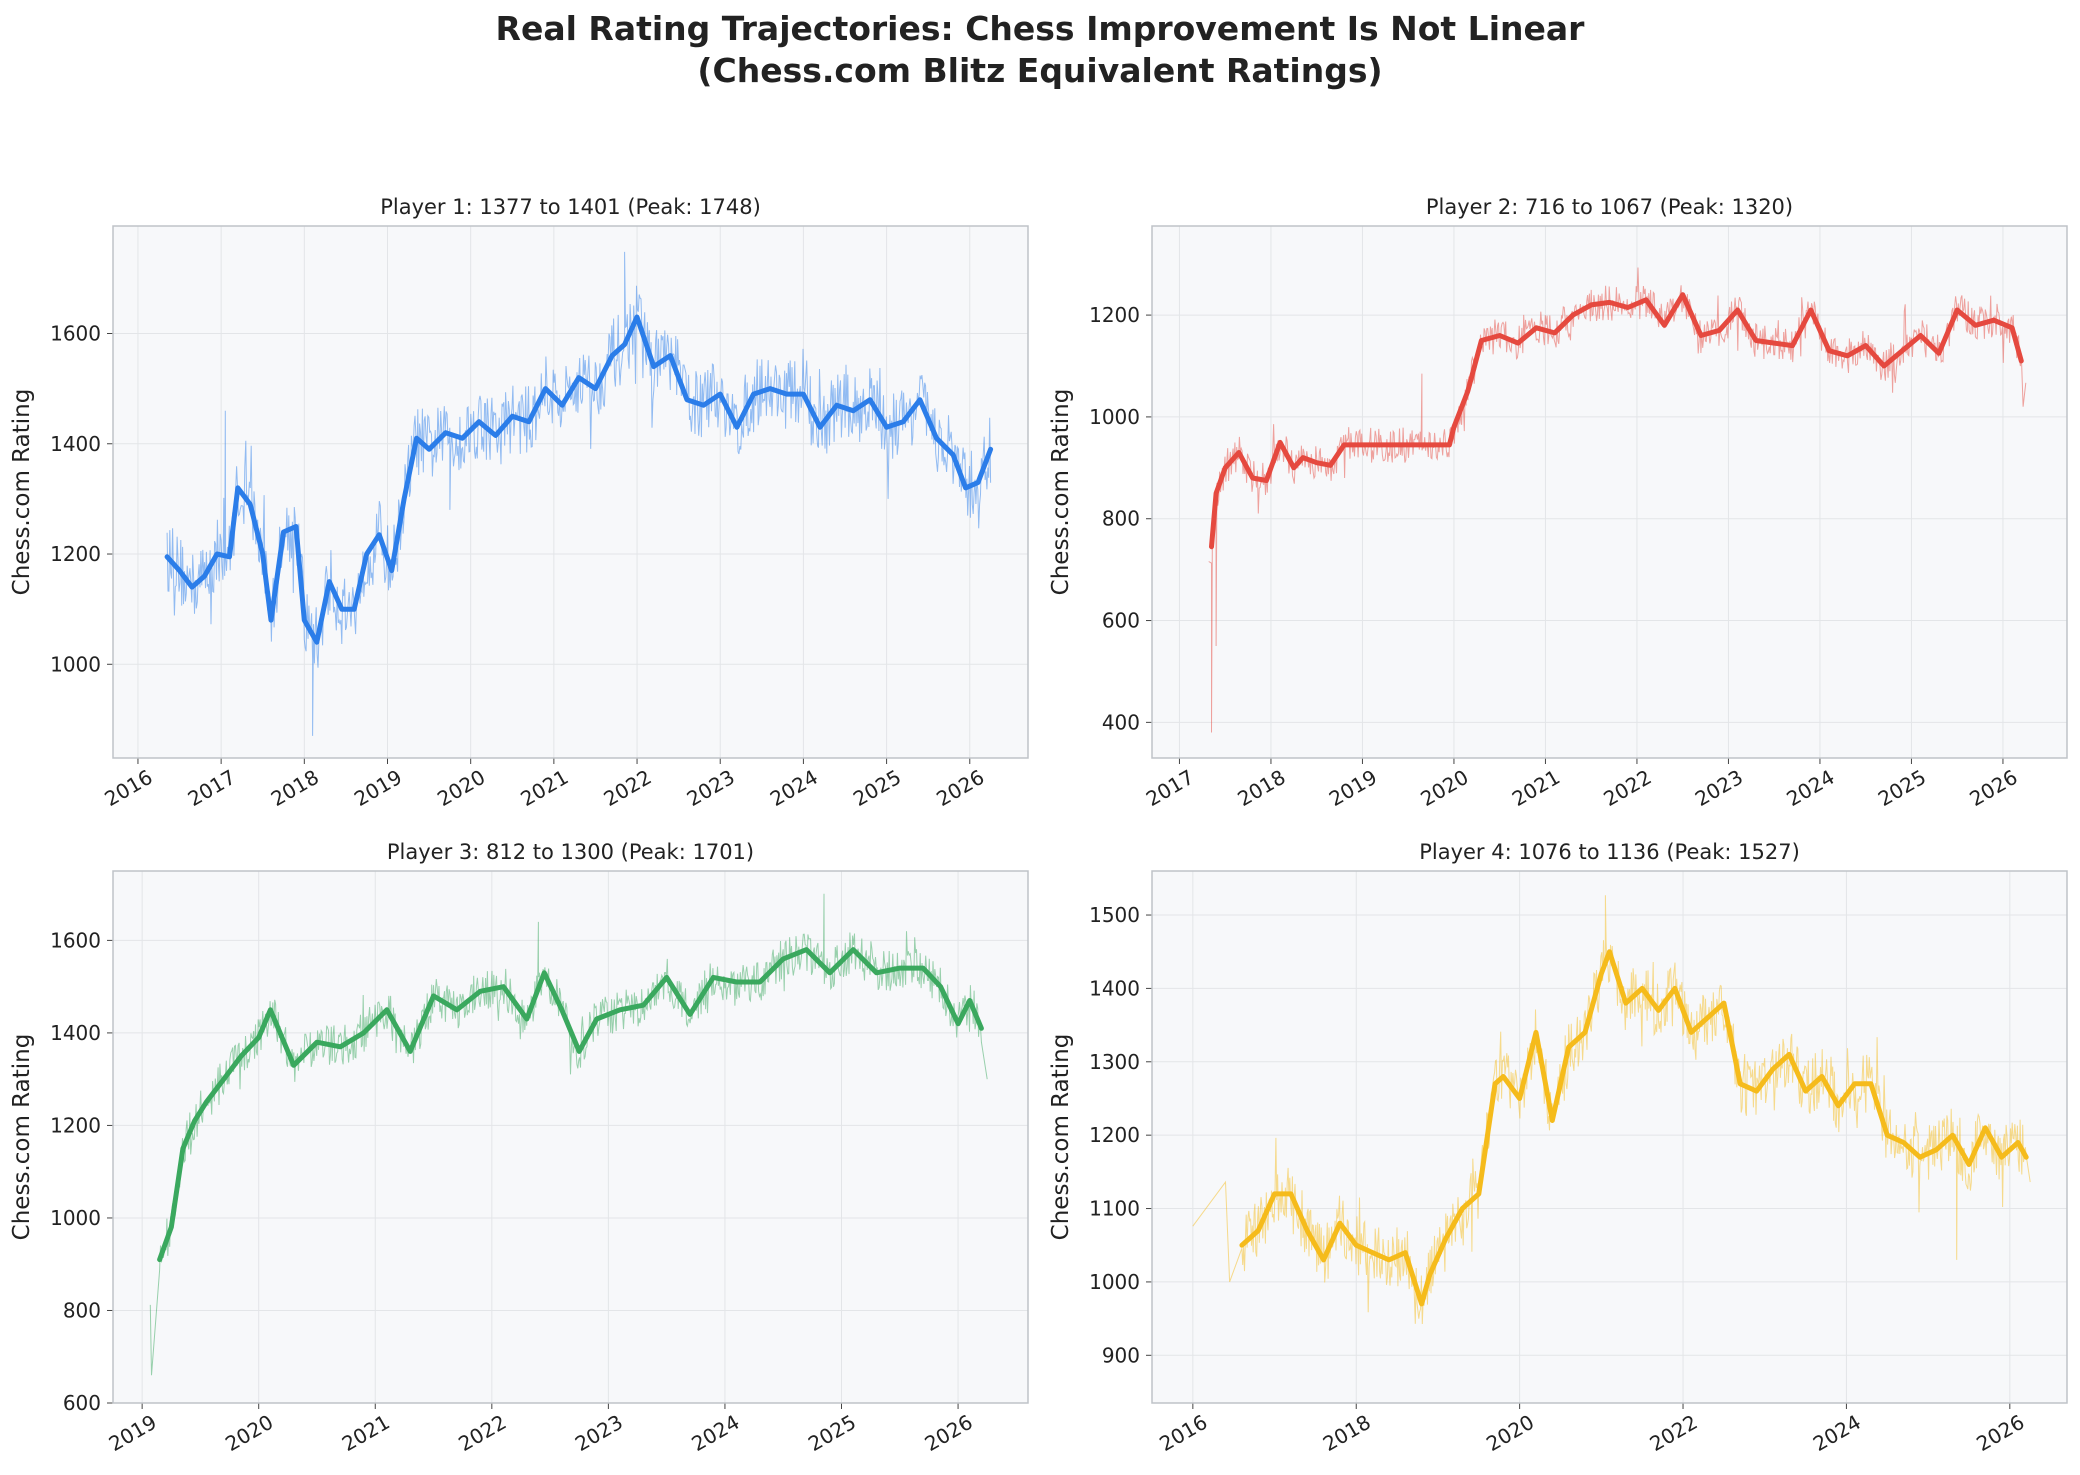 This screenshot has height=1475, width=2080. What do you see at coordinates (1040, 70) in the screenshot?
I see `figure-title-line2: (Chess.com Blitz Equivalent Ratings)` at bounding box center [1040, 70].